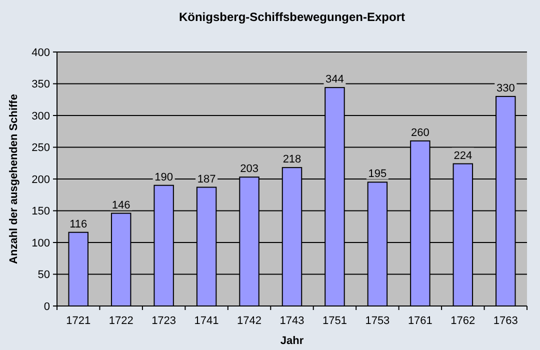 This screenshot has width=540, height=350. I want to click on x-tick-label: 1761, so click(420, 321).